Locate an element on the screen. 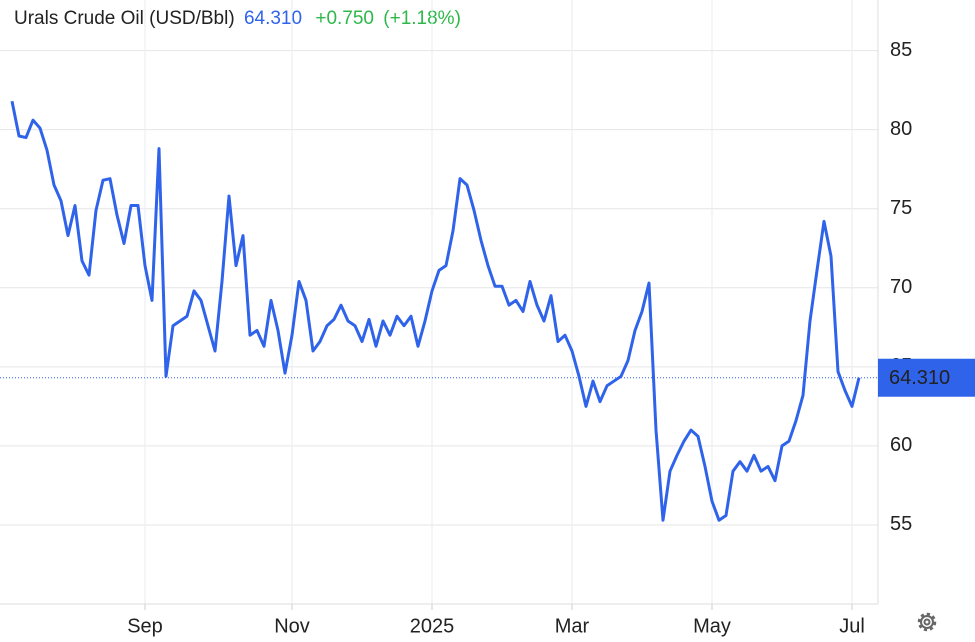 The height and width of the screenshot is (642, 975). y-tick-label: 70 is located at coordinates (901, 287).